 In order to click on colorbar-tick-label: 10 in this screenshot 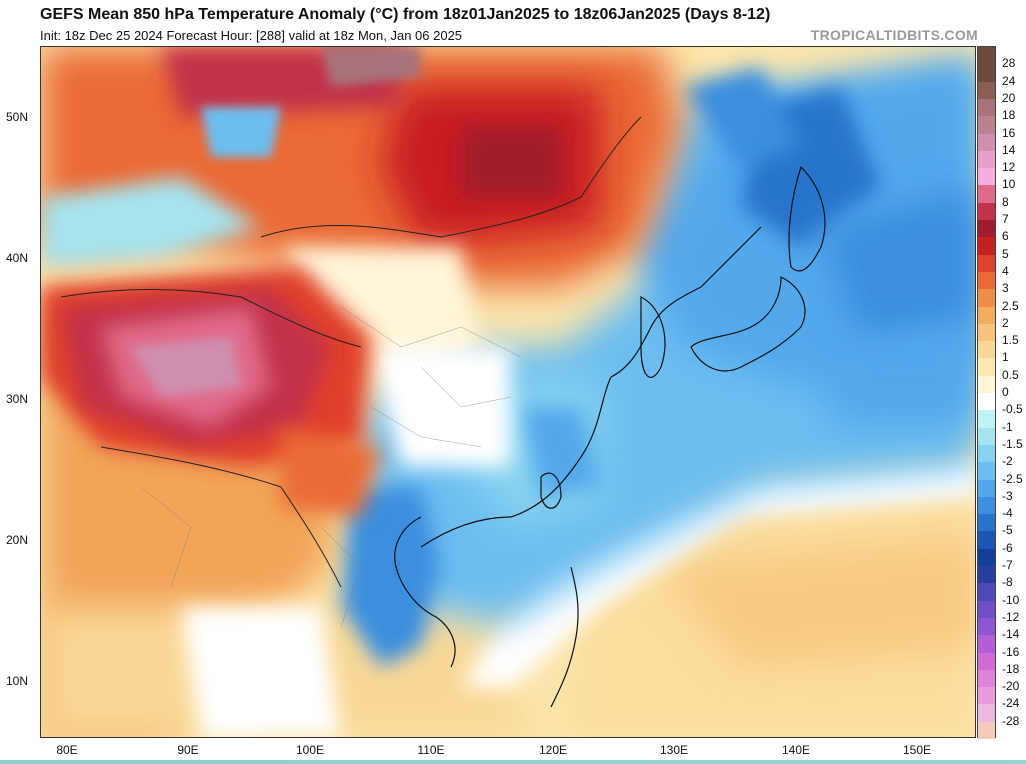, I will do `click(1009, 184)`.